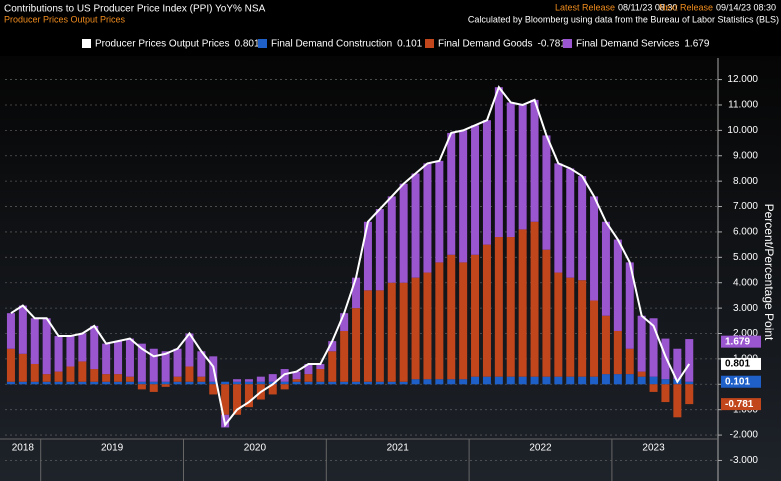 The image size is (781, 481). What do you see at coordinates (540, 448) in the screenshot?
I see `x-tick-label: 2022` at bounding box center [540, 448].